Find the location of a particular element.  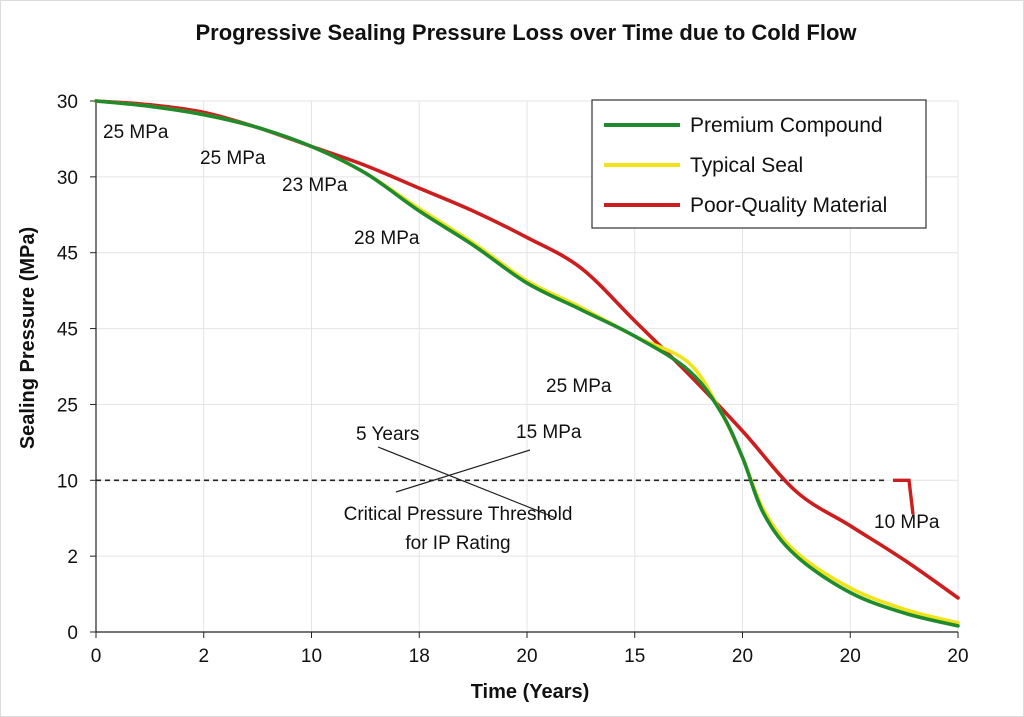

point-label-3: 23 MPa is located at coordinates (315, 185).